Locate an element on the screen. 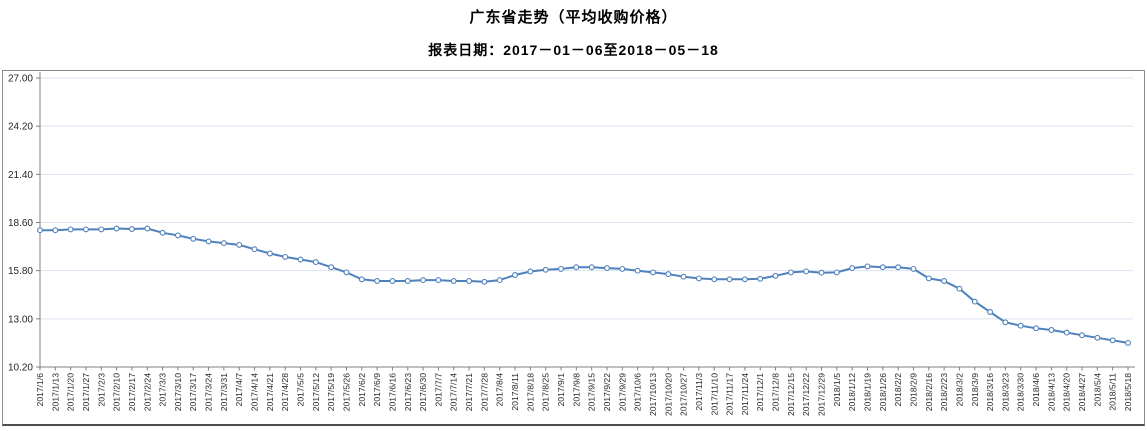  x-axis-label: 2017/1/13 is located at coordinates (55, 392).